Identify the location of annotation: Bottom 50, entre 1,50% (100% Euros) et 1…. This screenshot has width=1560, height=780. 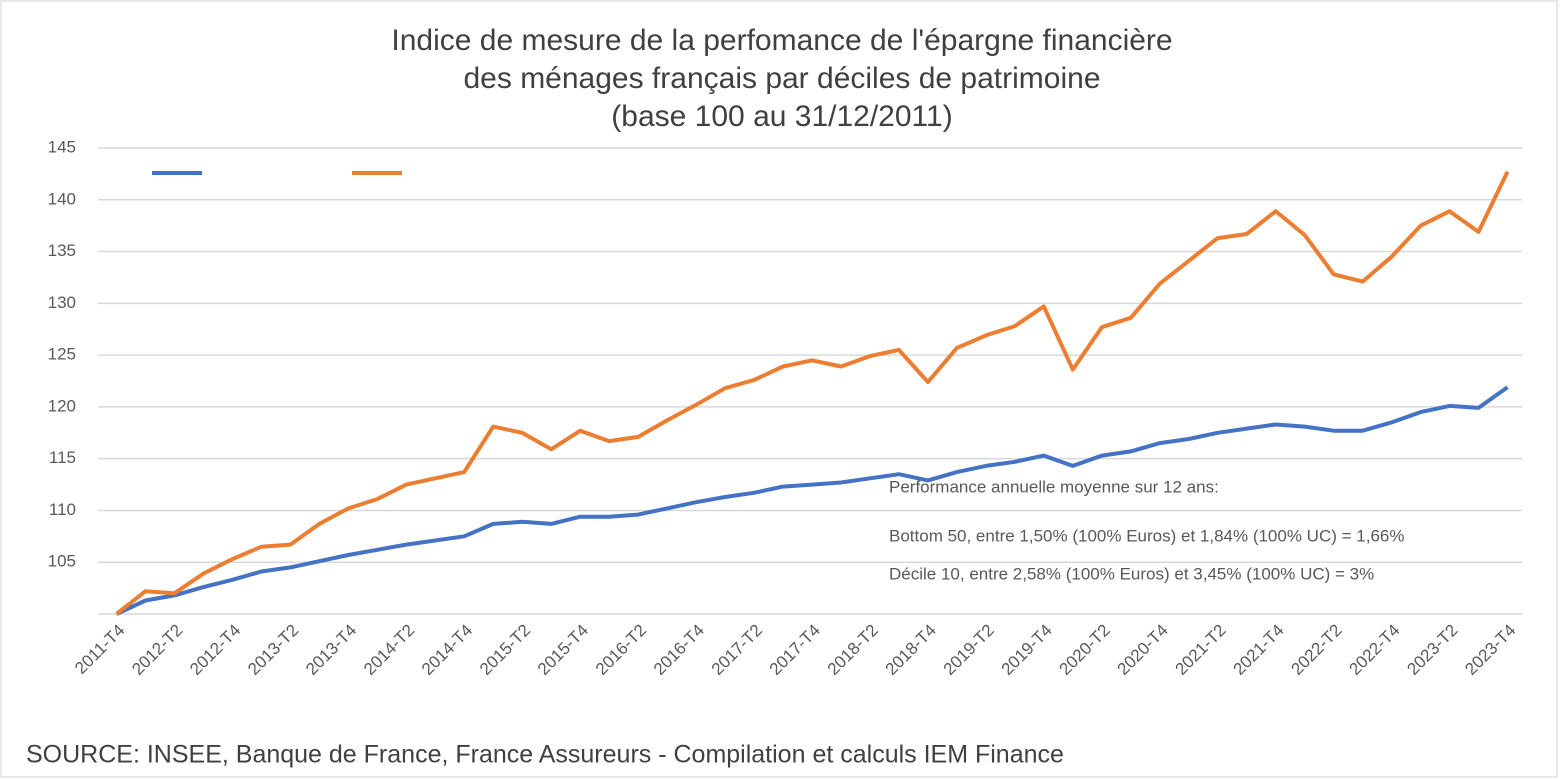
(1146, 535).